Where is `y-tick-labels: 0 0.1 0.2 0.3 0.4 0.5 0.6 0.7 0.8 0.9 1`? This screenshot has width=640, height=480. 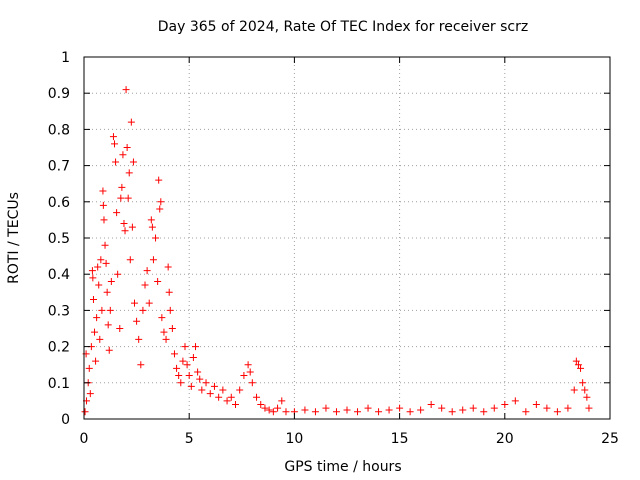 y-tick-labels: 0 0.1 0.2 0.3 0.4 0.5 0.6 0.7 0.8 0.9 1 is located at coordinates (59, 239).